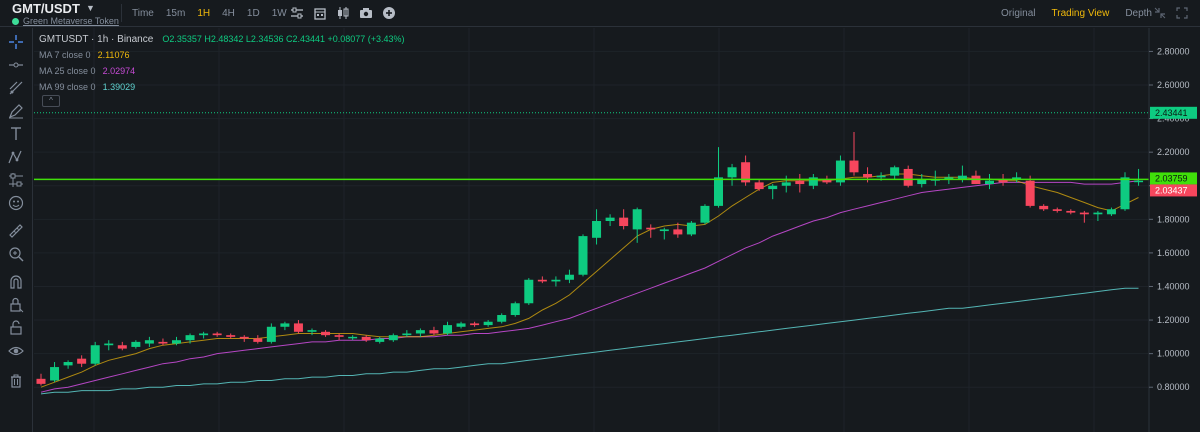 This screenshot has height=432, width=1200. What do you see at coordinates (1138, 13) in the screenshot?
I see `view-depth: Depth` at bounding box center [1138, 13].